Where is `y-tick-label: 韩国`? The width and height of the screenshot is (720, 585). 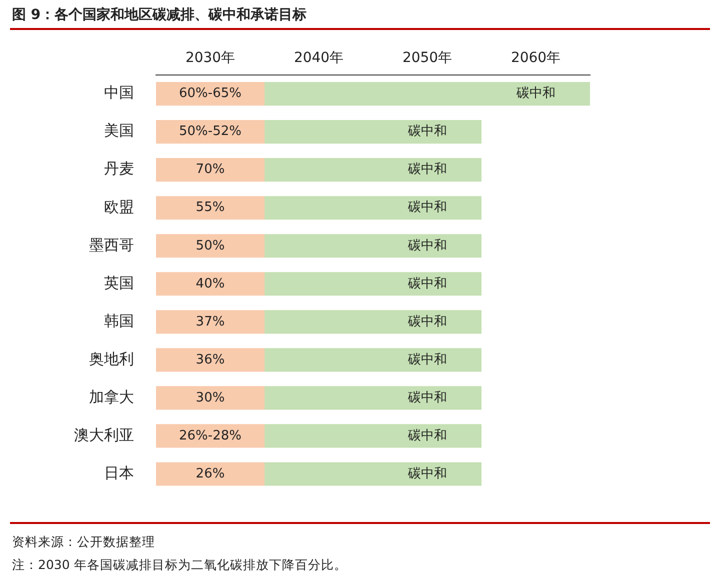
y-tick-label: 韩国 is located at coordinates (119, 321).